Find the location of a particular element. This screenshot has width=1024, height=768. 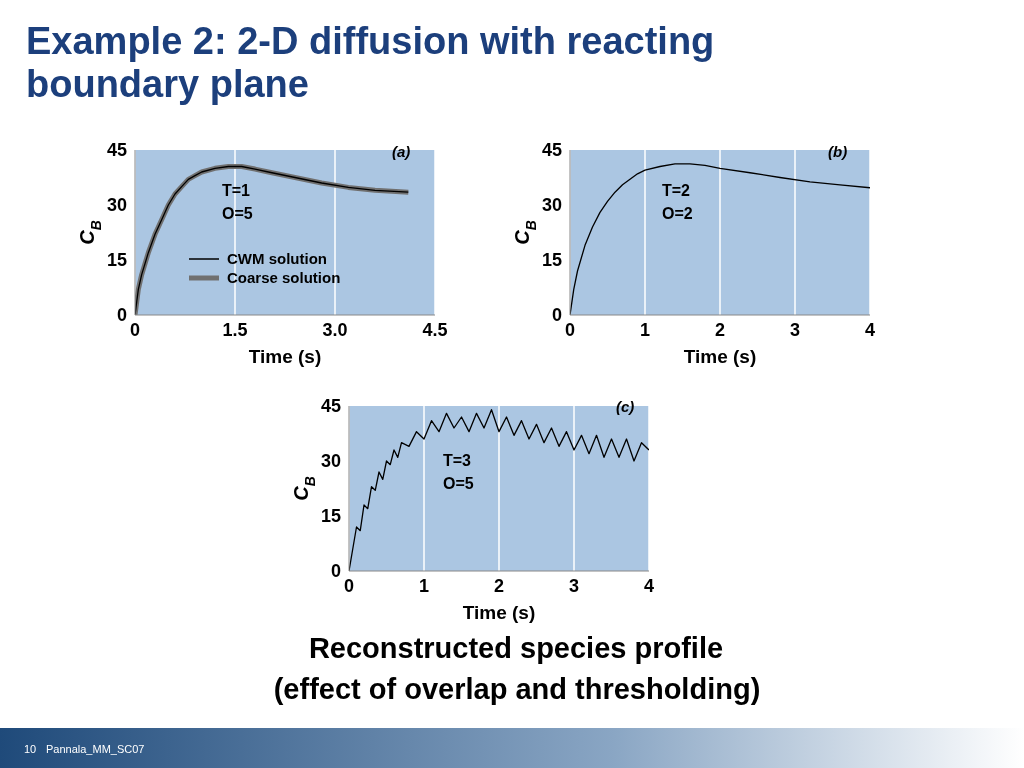

text: Reconstructed species profile is located at coordinates (516, 648).